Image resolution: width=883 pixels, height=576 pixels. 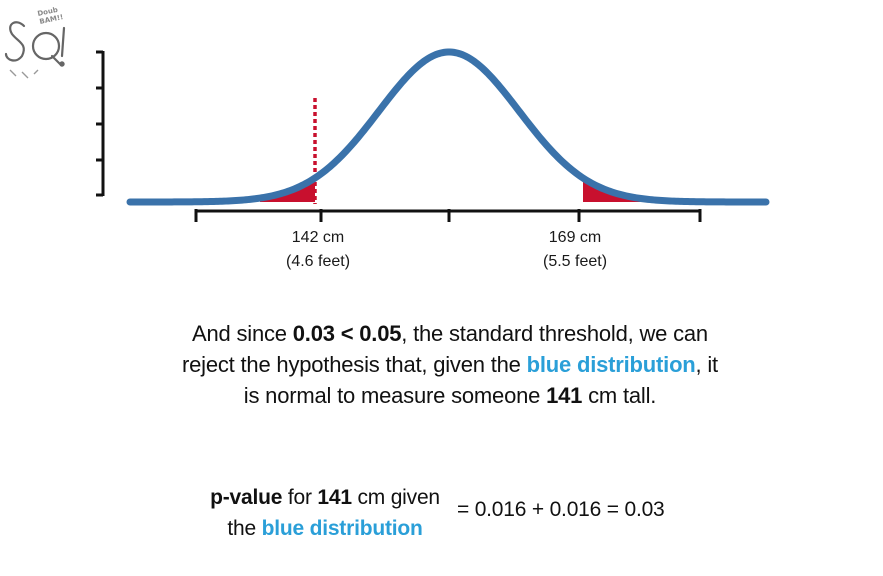 I want to click on tick-label-142: 142 cm (4.6 feet), so click(x=318, y=250).